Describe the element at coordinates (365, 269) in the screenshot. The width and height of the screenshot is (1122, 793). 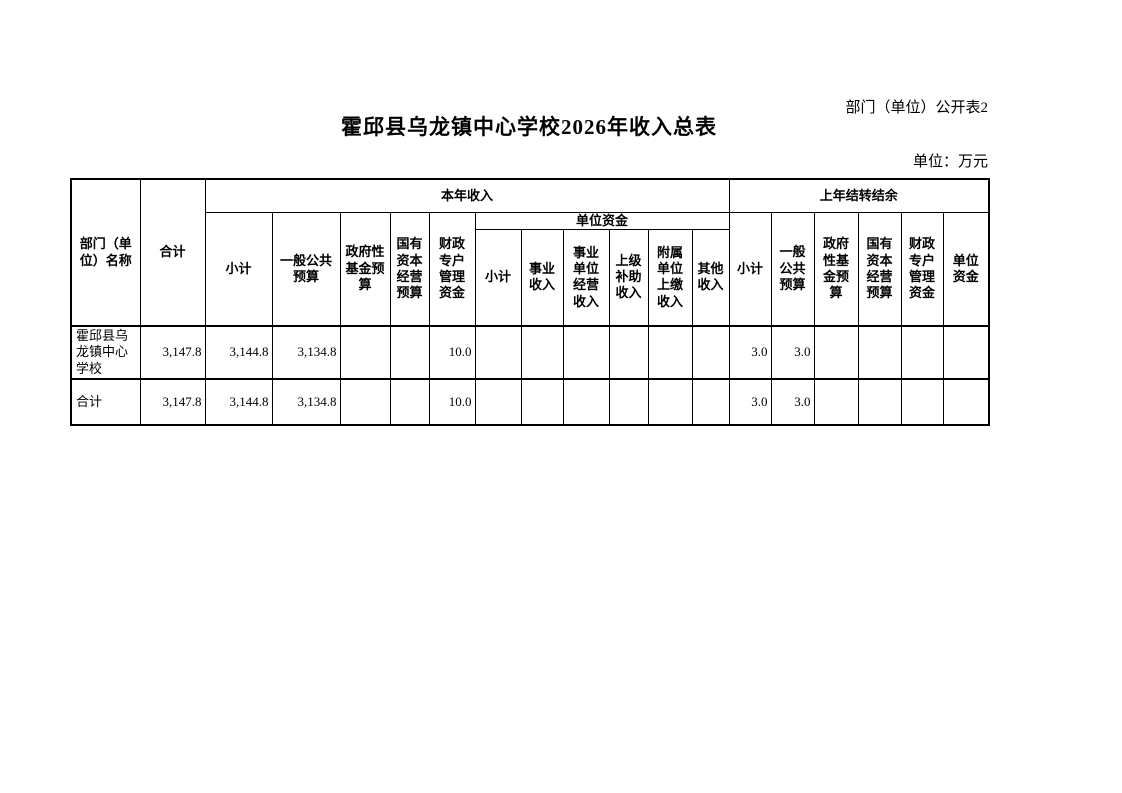
I see `header-cy-govt-fund-budget: 政府性基金预算` at that location.